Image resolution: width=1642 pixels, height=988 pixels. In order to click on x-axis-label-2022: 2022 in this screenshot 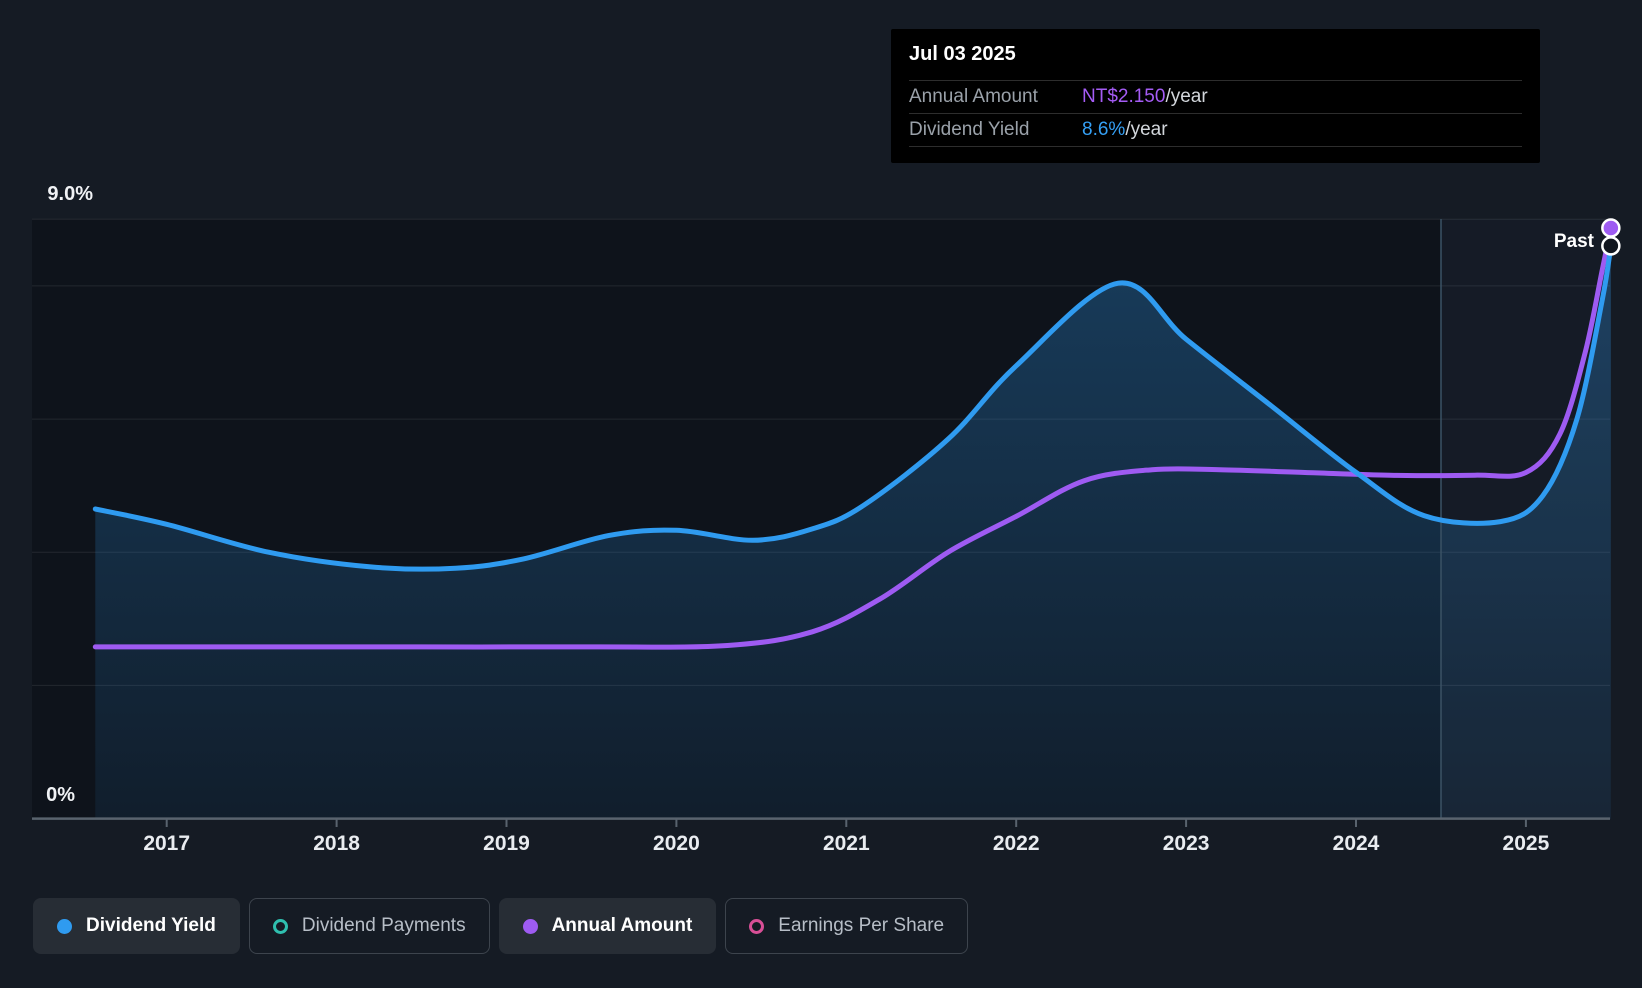, I will do `click(1016, 843)`.